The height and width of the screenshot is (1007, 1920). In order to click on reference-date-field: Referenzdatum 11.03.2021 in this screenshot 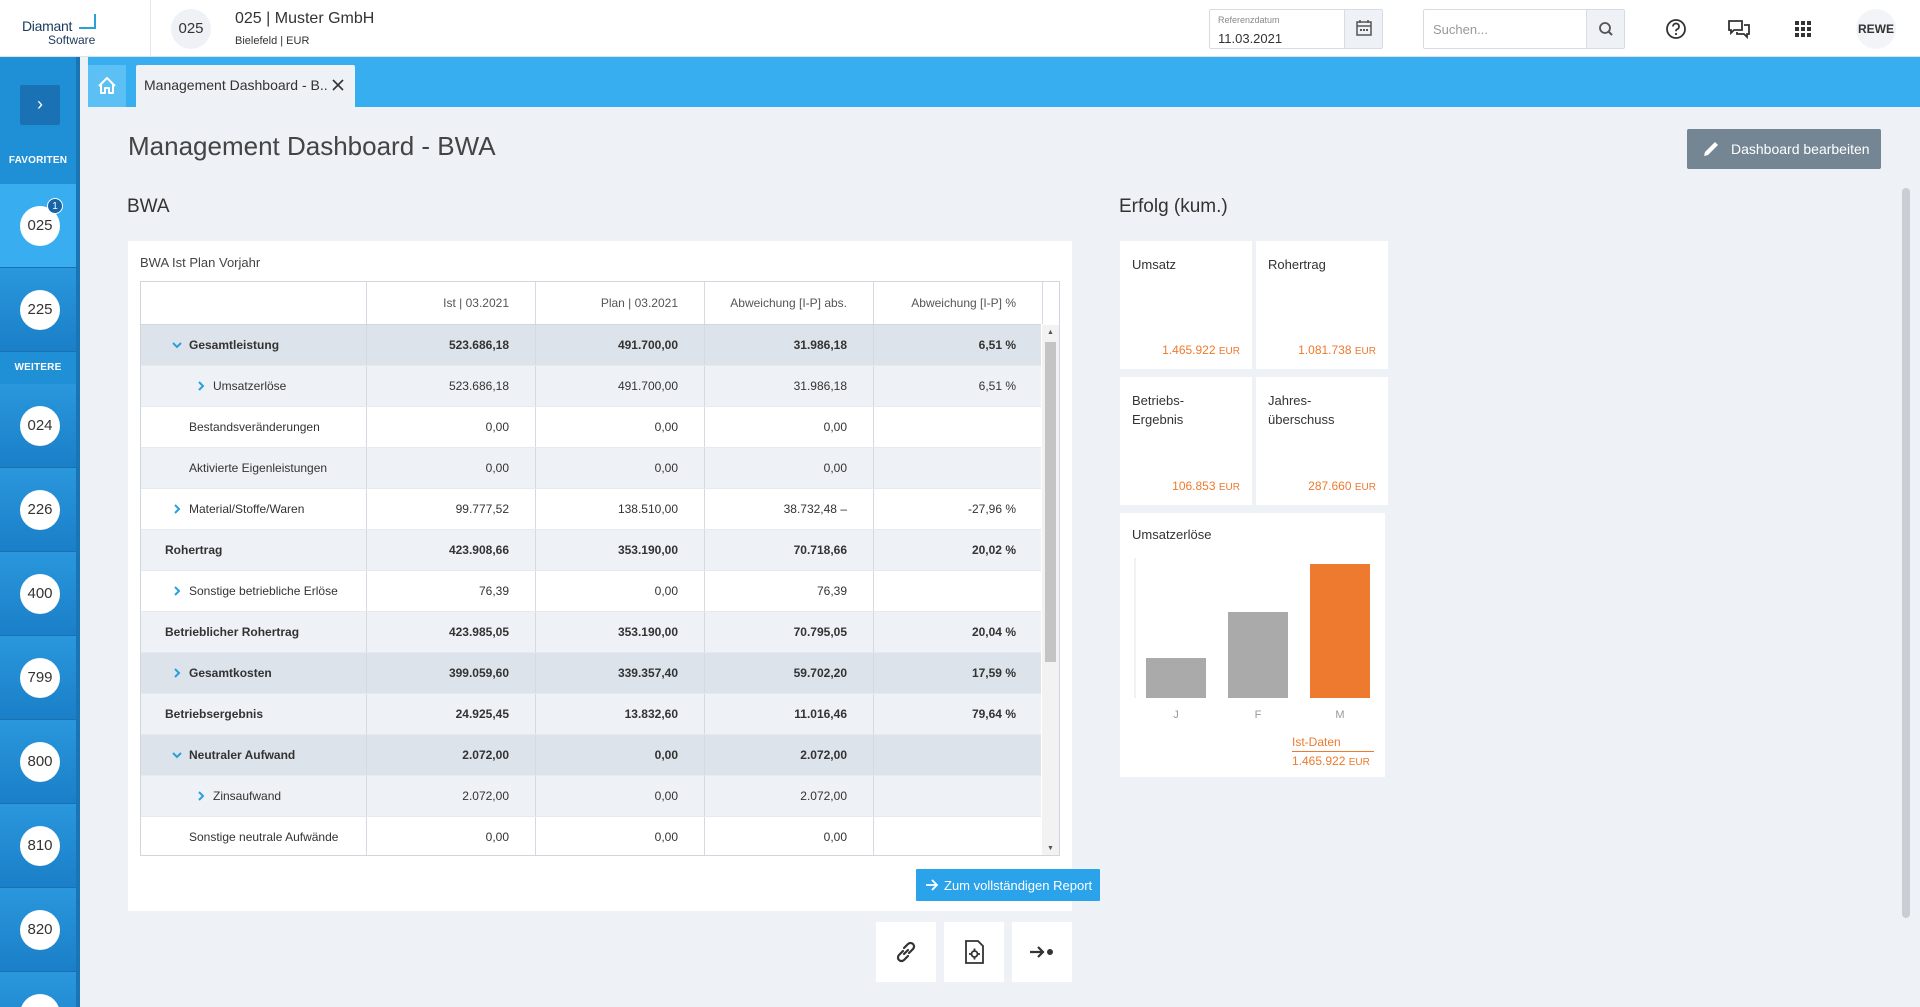, I will do `click(1296, 29)`.